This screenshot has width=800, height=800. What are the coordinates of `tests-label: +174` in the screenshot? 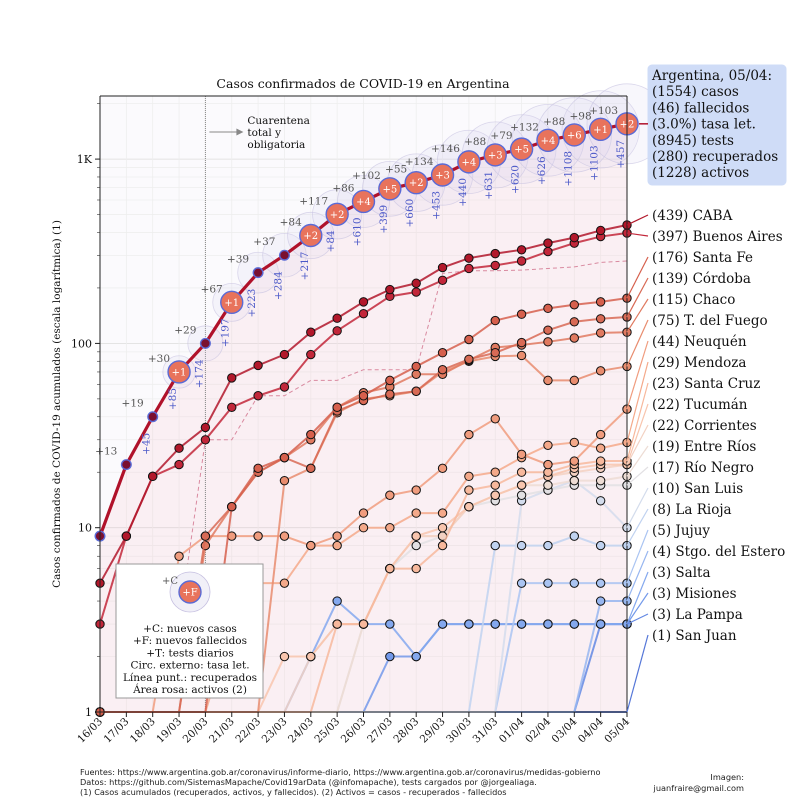 It's located at (199, 373).